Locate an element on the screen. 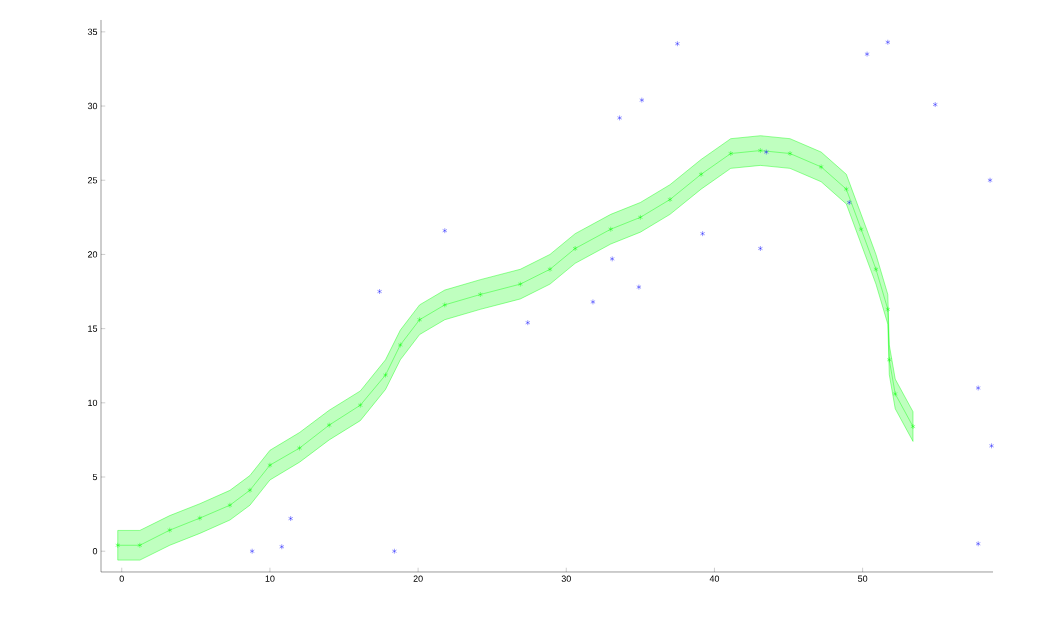 The image size is (1048, 634). y-tick-label: 10 is located at coordinates (93, 402).